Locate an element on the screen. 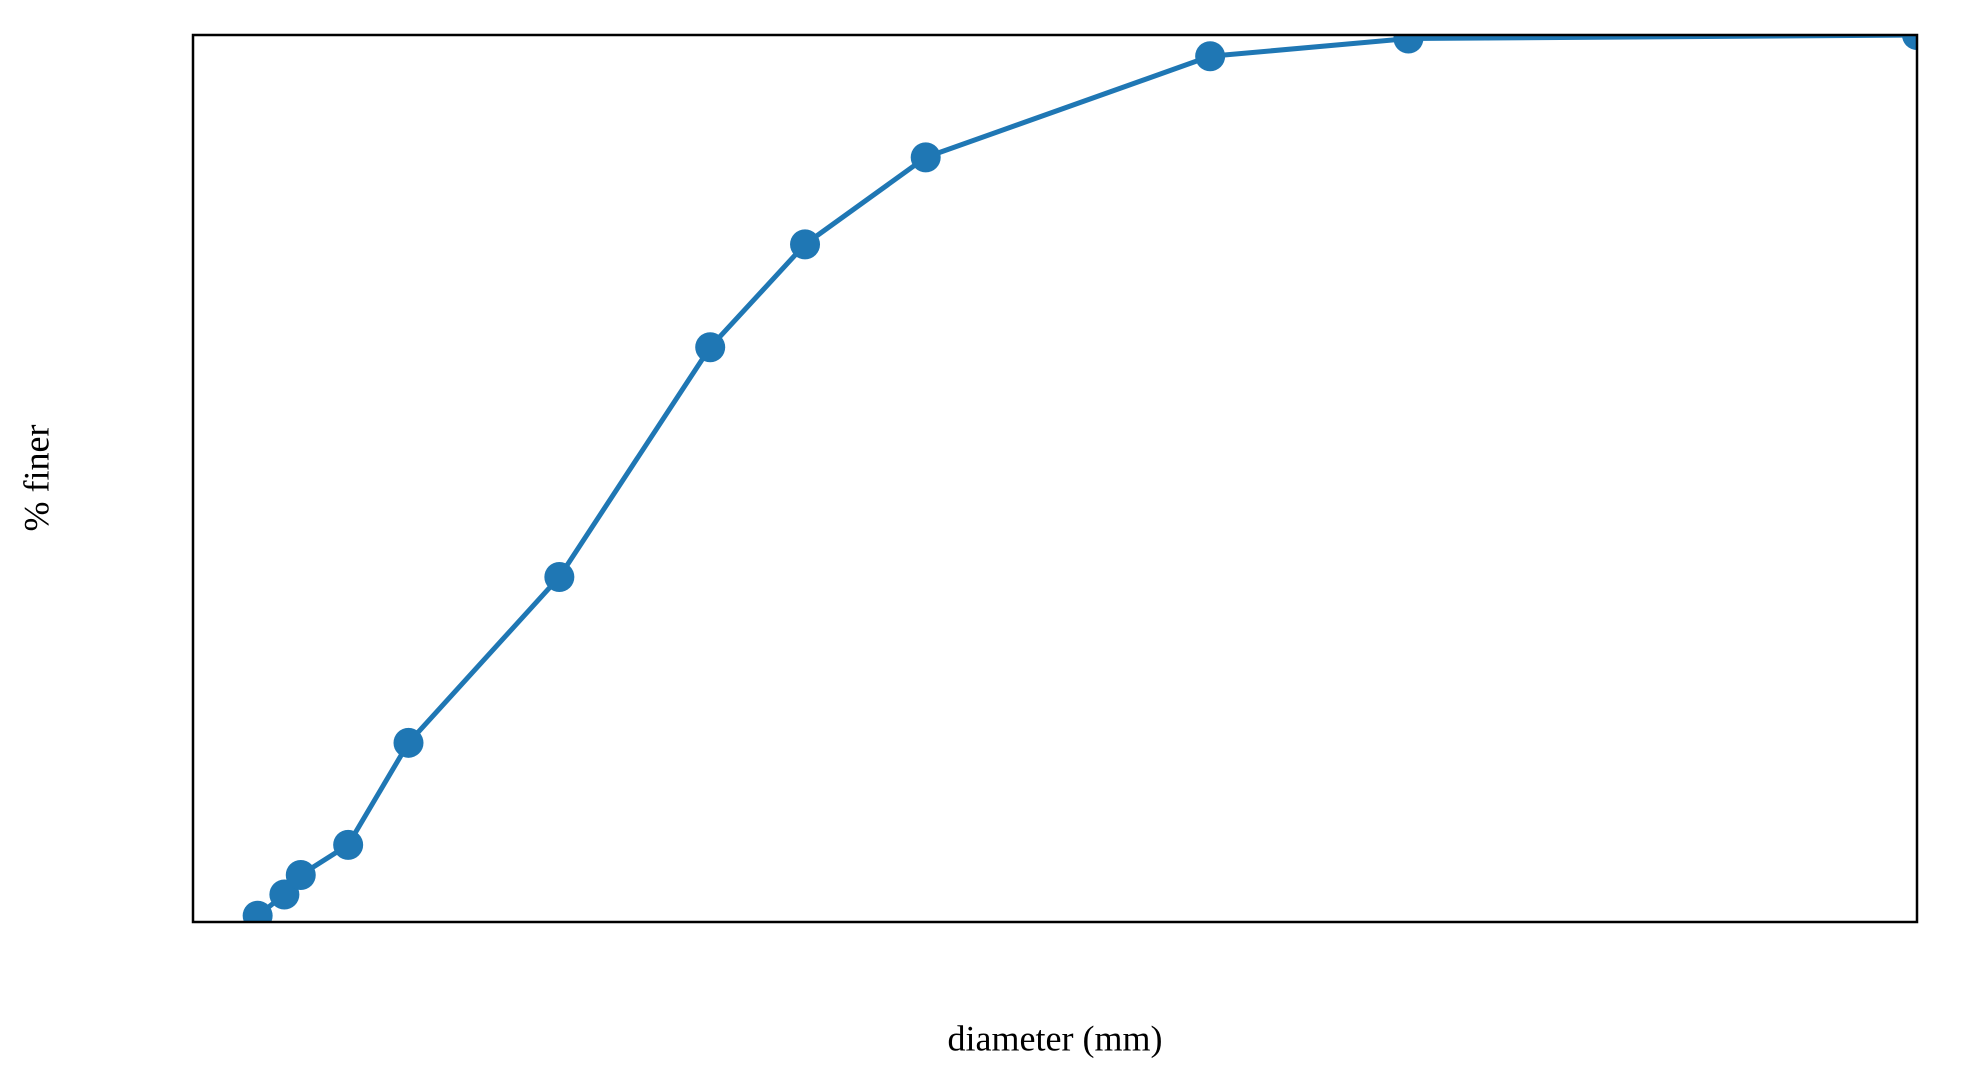 The image size is (1975, 1083). x-axis-label: diameter (mm) is located at coordinates (1055, 1038).